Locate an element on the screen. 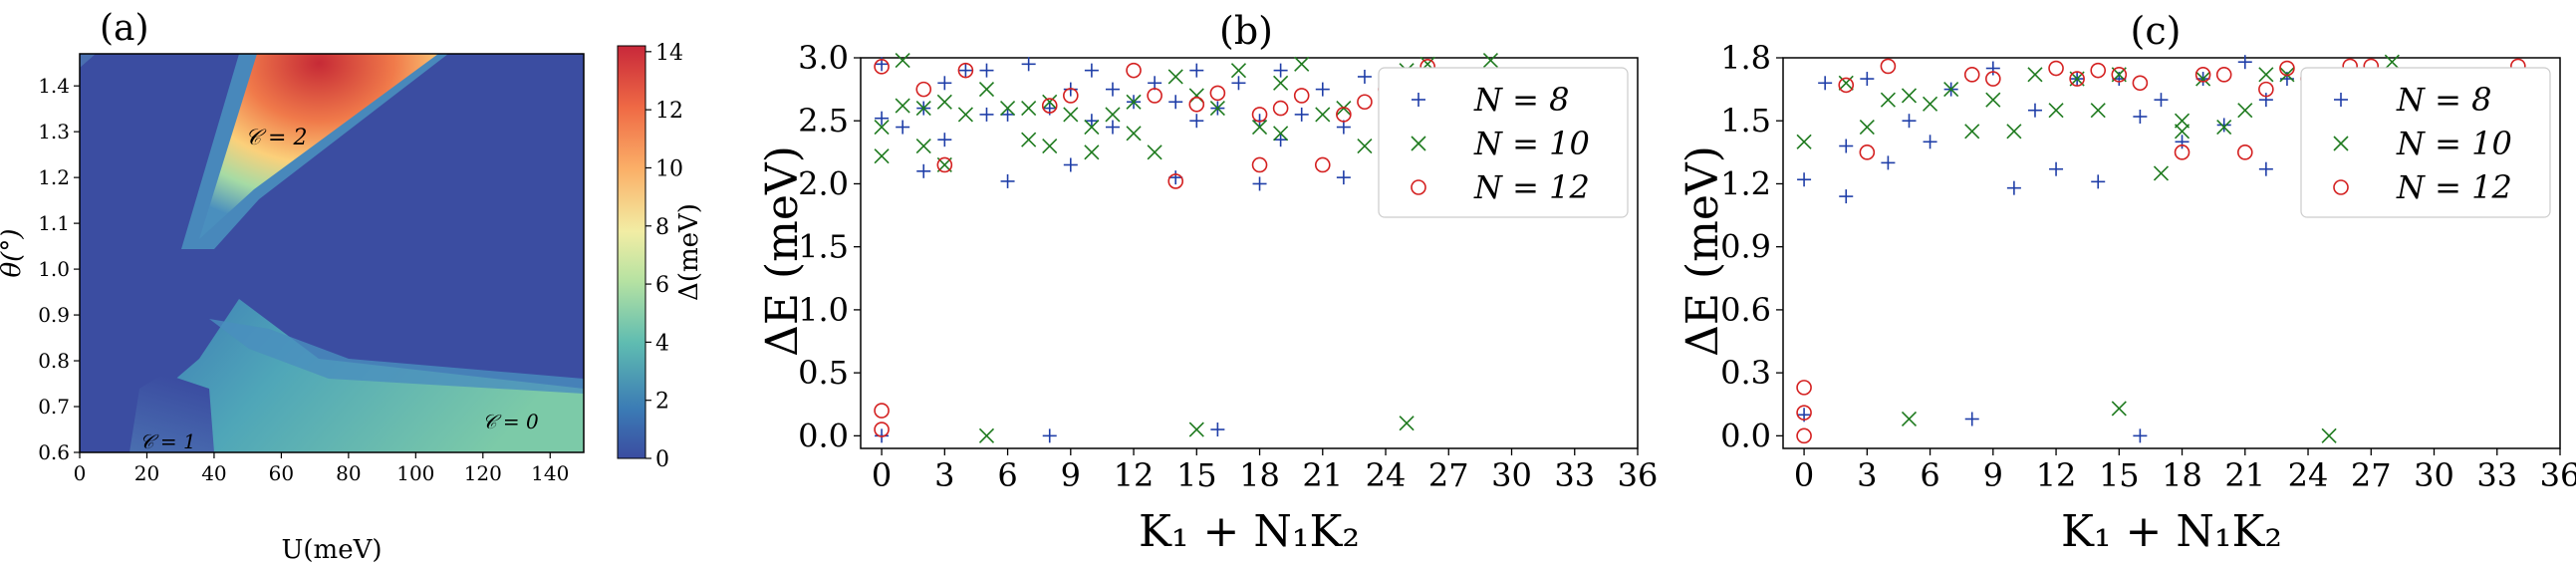 The height and width of the screenshot is (566, 2576). panel-a-label: (a) is located at coordinates (124, 28).